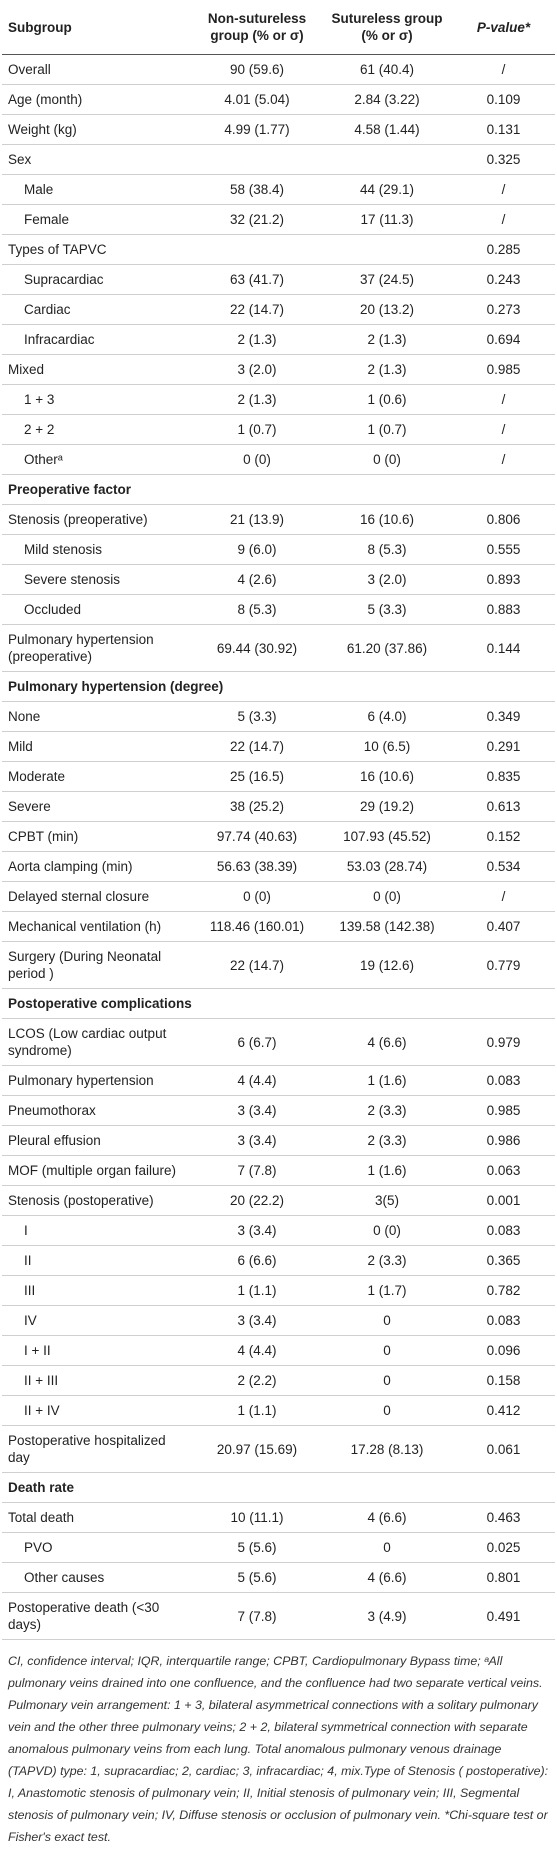 Image resolution: width=557 pixels, height=1872 pixels. I want to click on cell: 0.779, so click(503, 965).